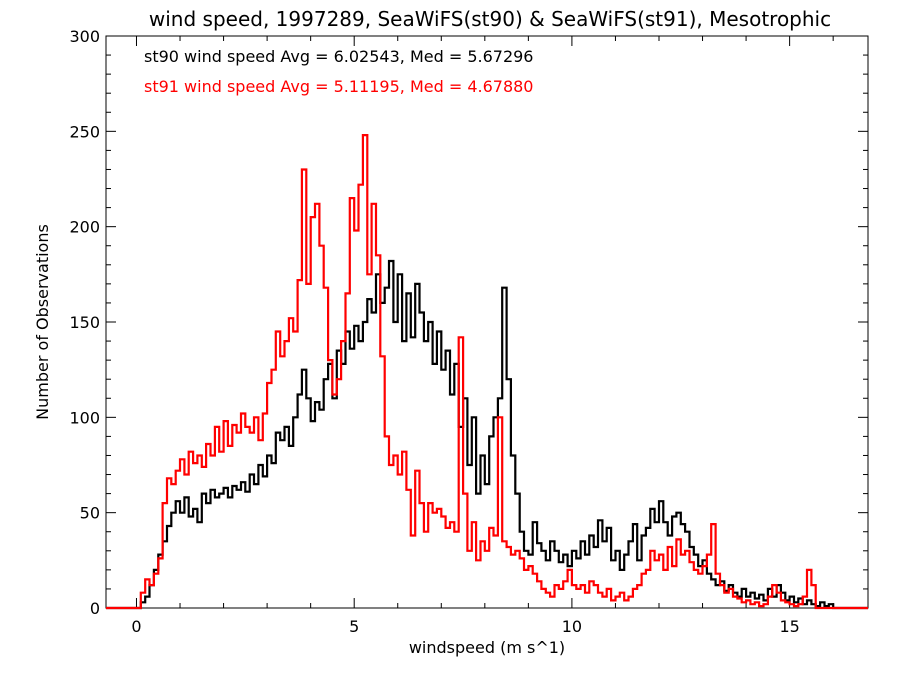  Describe the element at coordinates (789, 626) in the screenshot. I see `x-tick-label: 15` at that location.